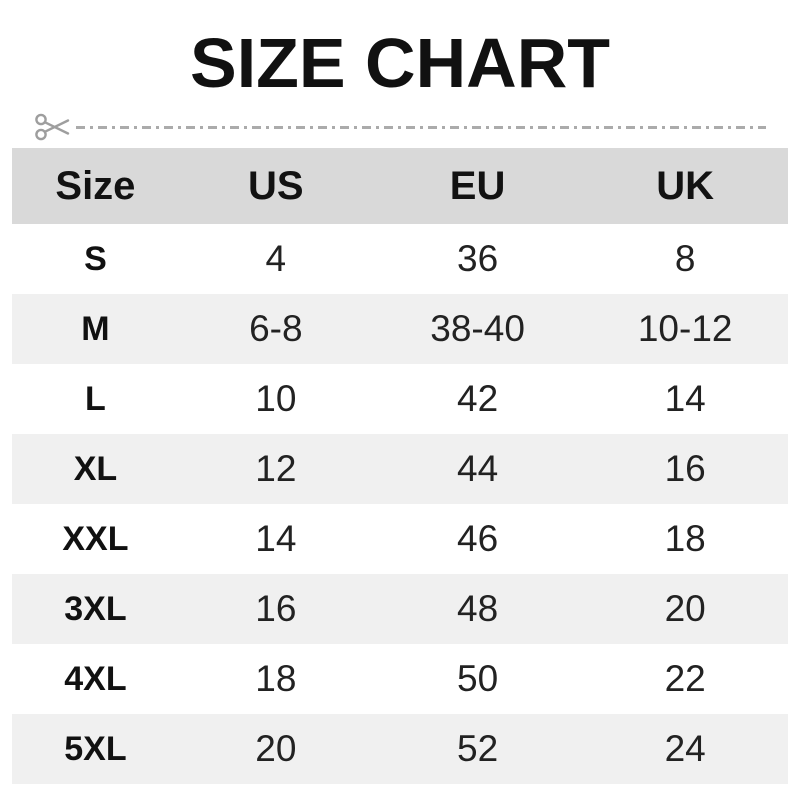 Image resolution: width=800 pixels, height=800 pixels. I want to click on us-cell: 16, so click(276, 608).